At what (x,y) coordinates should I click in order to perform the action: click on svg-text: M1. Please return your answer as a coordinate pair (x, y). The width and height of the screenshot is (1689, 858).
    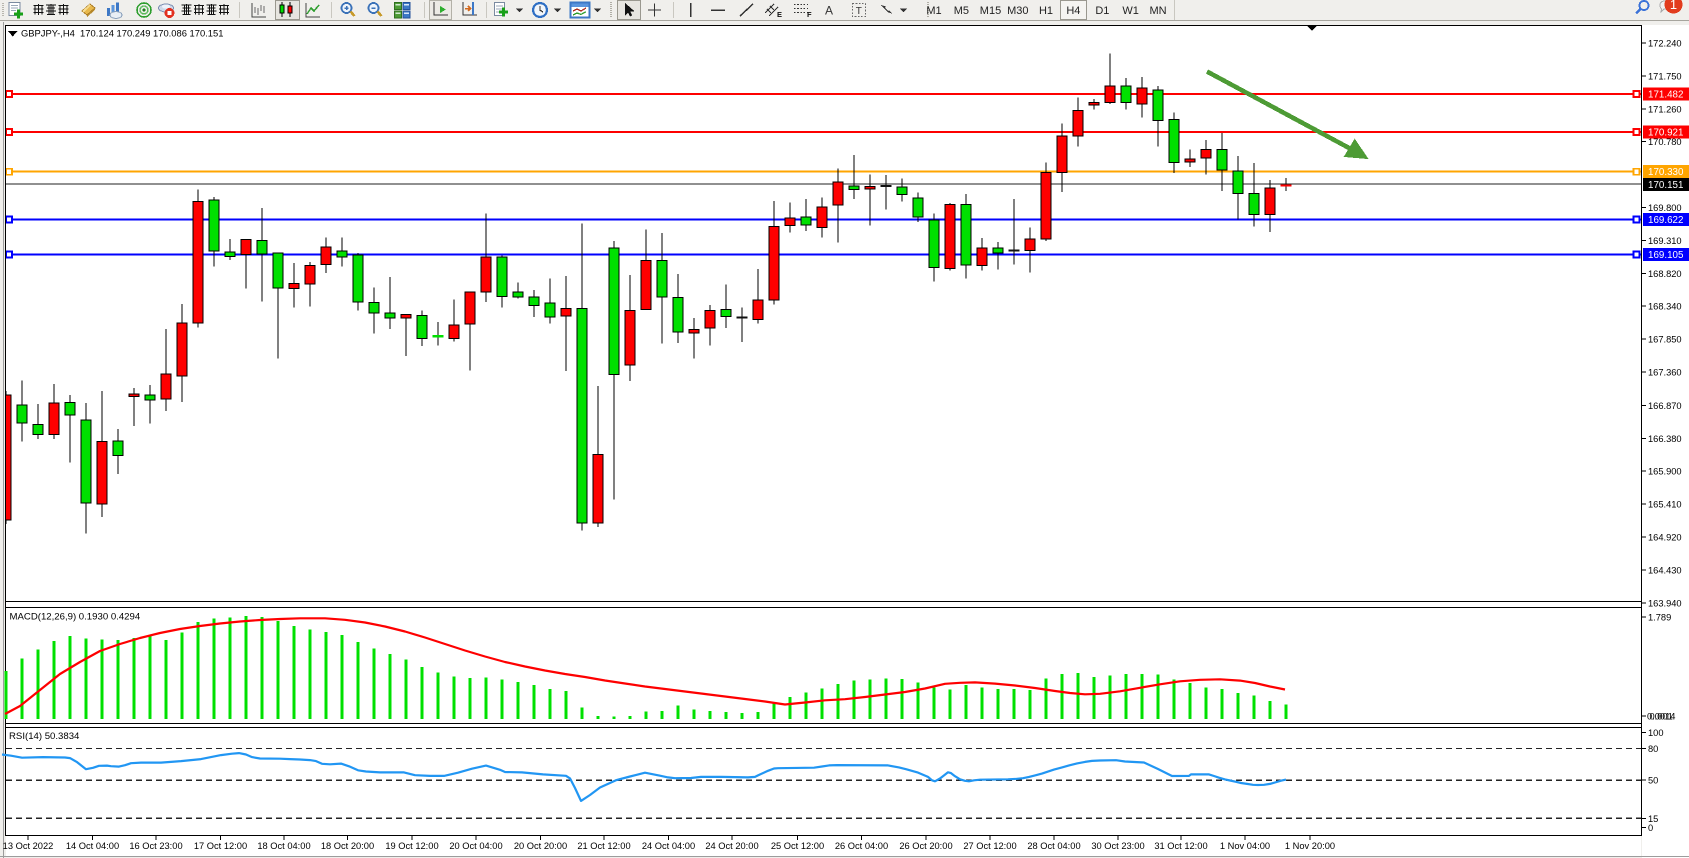
    Looking at the image, I should click on (933, 11).